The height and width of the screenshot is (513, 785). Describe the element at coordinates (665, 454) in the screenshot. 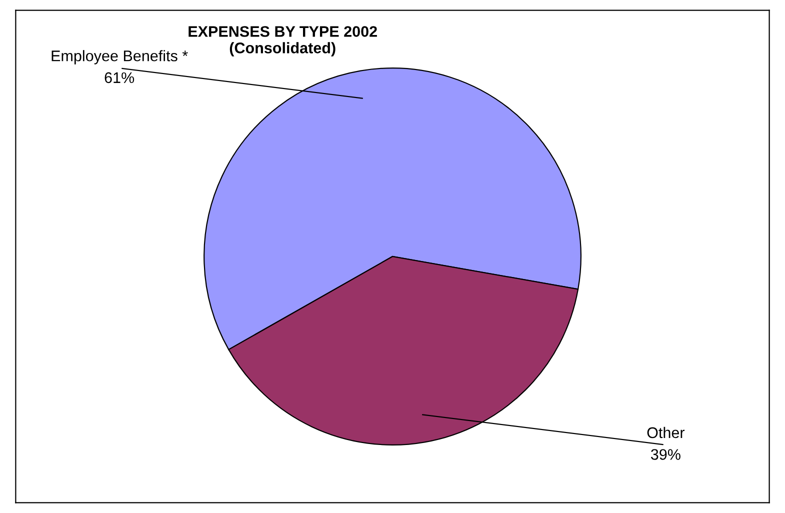

I see `data-label: 39%` at that location.